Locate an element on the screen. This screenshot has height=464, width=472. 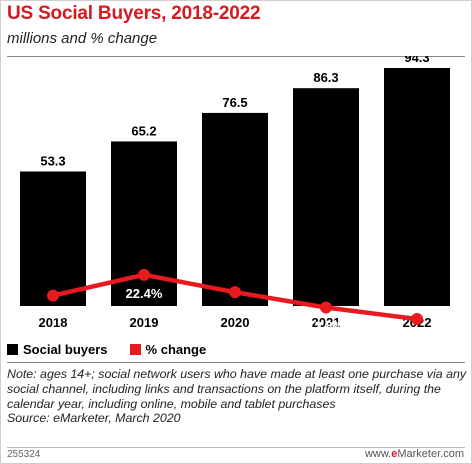
chart-subtitle: millions and % change is located at coordinates (82, 38).